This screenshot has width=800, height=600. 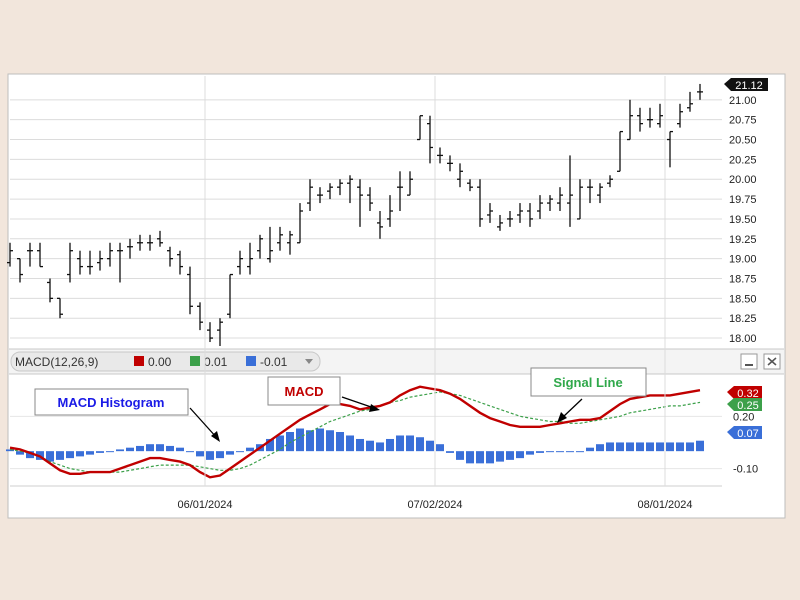 I want to click on price-tick-label: 20.25, so click(x=743, y=160).